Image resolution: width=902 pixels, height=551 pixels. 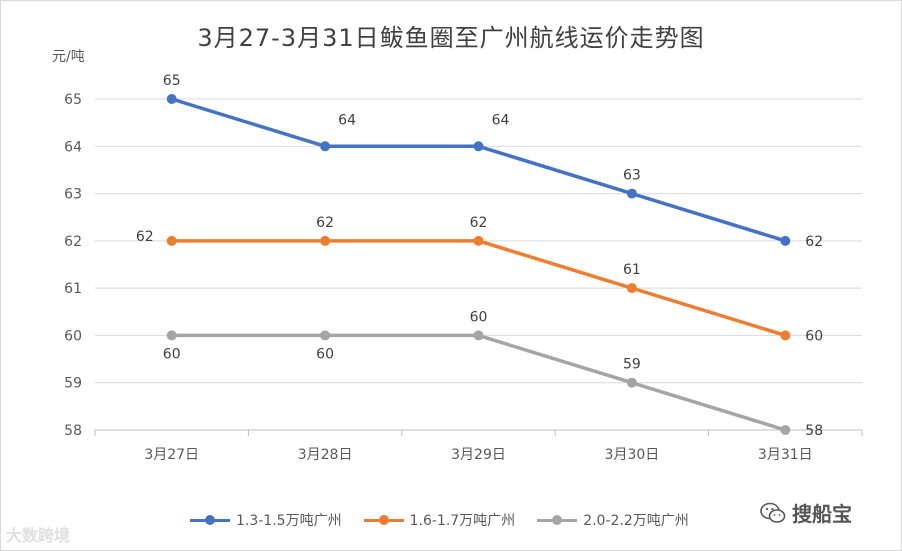 I want to click on y-axis-label: 元/吨, so click(x=68, y=57).